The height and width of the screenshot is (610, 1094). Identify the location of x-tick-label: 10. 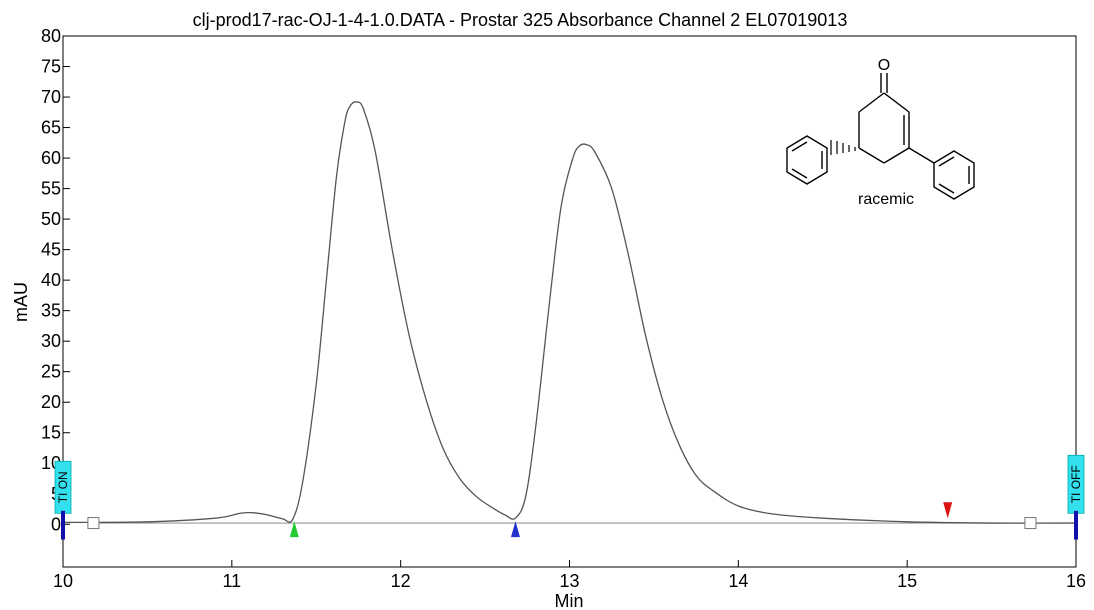
(63, 581).